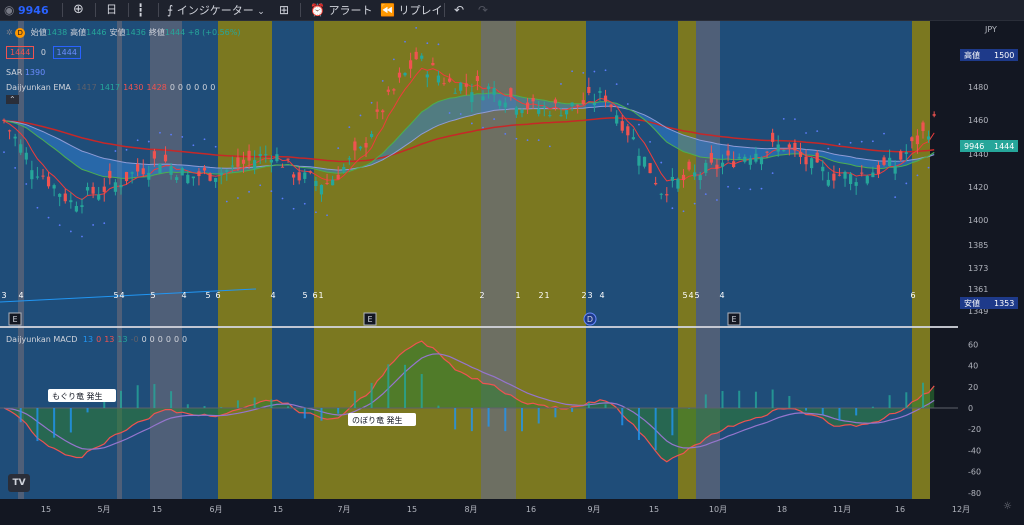 The height and width of the screenshot is (525, 1024). Describe the element at coordinates (9, 32) in the screenshot. I see `settings-icon: ✲` at that location.